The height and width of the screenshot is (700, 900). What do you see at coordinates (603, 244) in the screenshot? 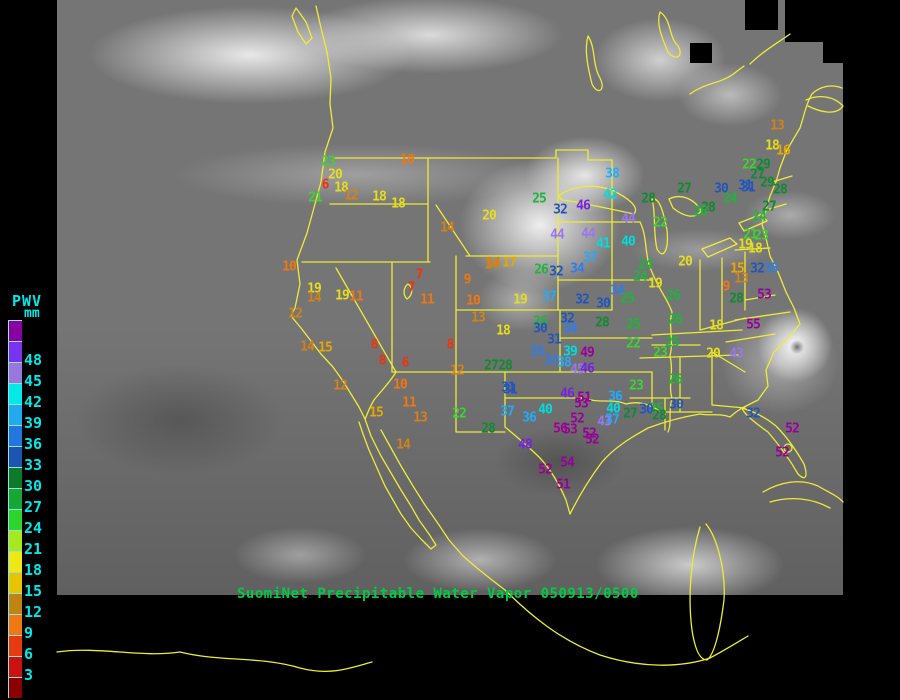
I see `station-pwv-value: 41` at bounding box center [603, 244].